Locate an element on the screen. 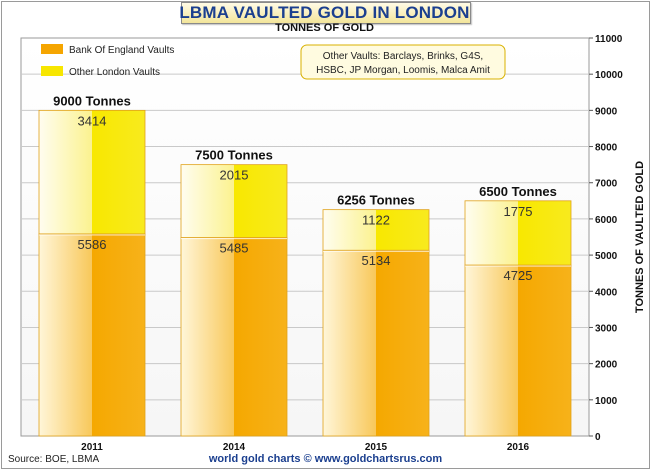 This screenshot has width=651, height=470. x-tick-label: 2011 is located at coordinates (92, 447).